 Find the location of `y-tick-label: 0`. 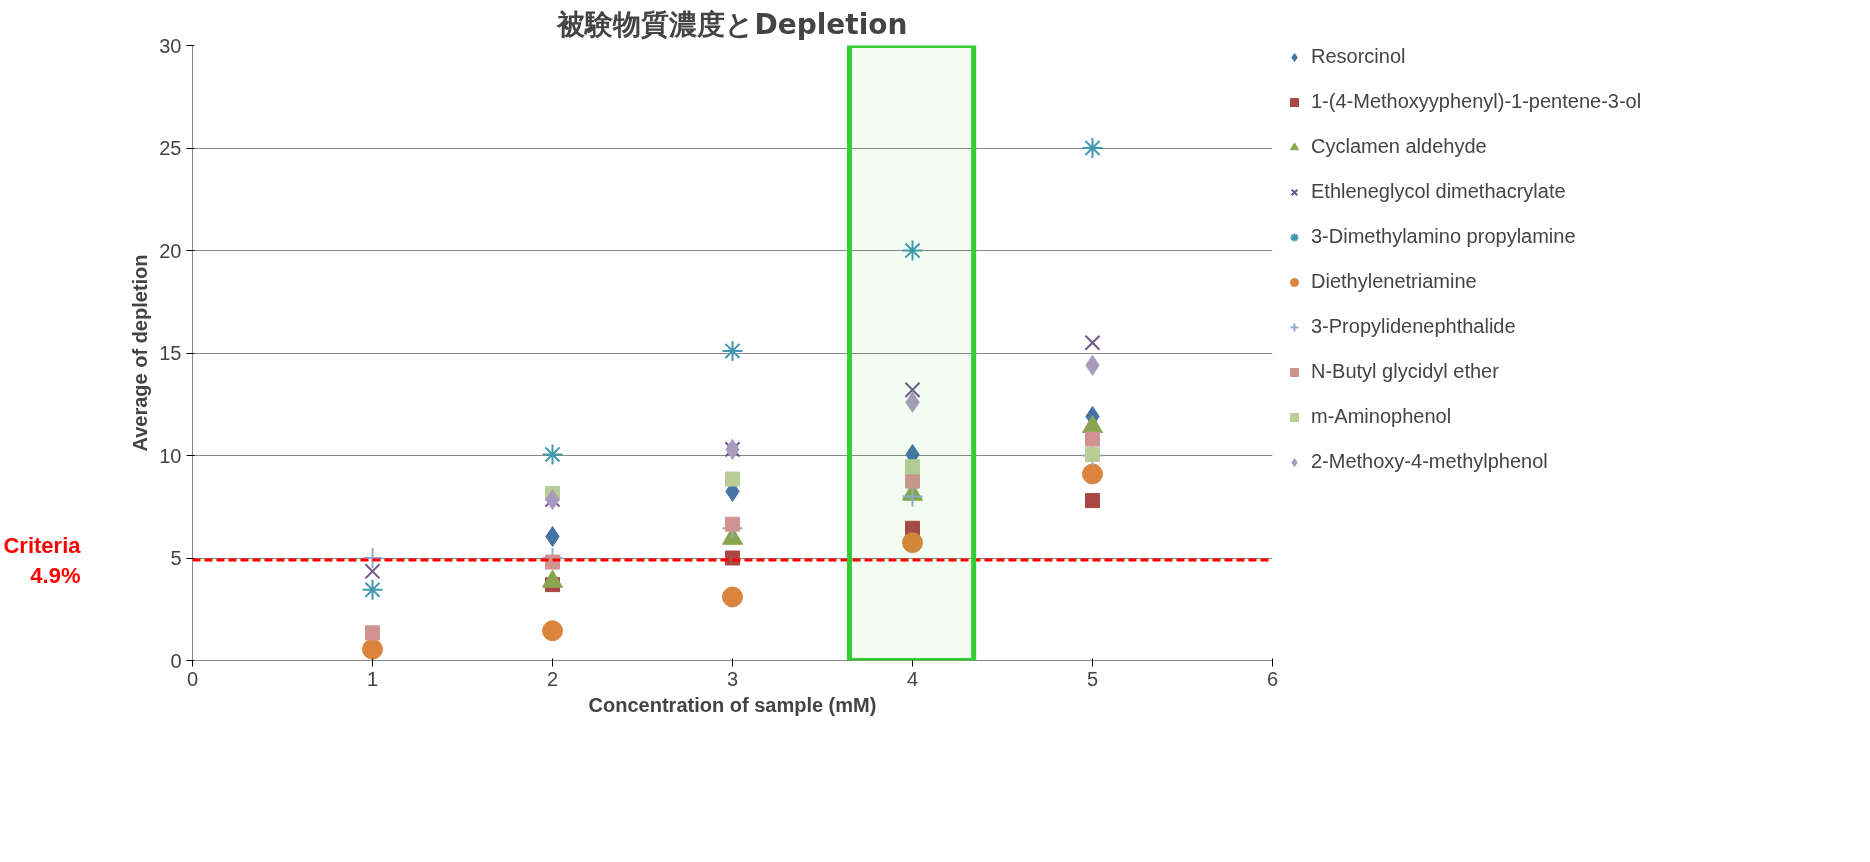

y-tick-label: 0 is located at coordinates (176, 660).